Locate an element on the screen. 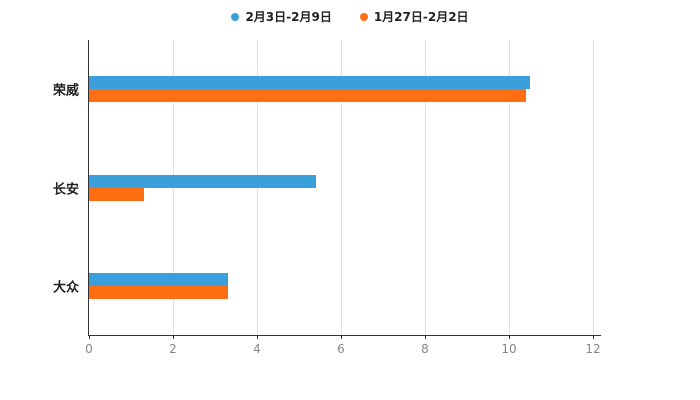 This screenshot has height=400, width=700. x-axis-tick-label: 4 is located at coordinates (257, 349).